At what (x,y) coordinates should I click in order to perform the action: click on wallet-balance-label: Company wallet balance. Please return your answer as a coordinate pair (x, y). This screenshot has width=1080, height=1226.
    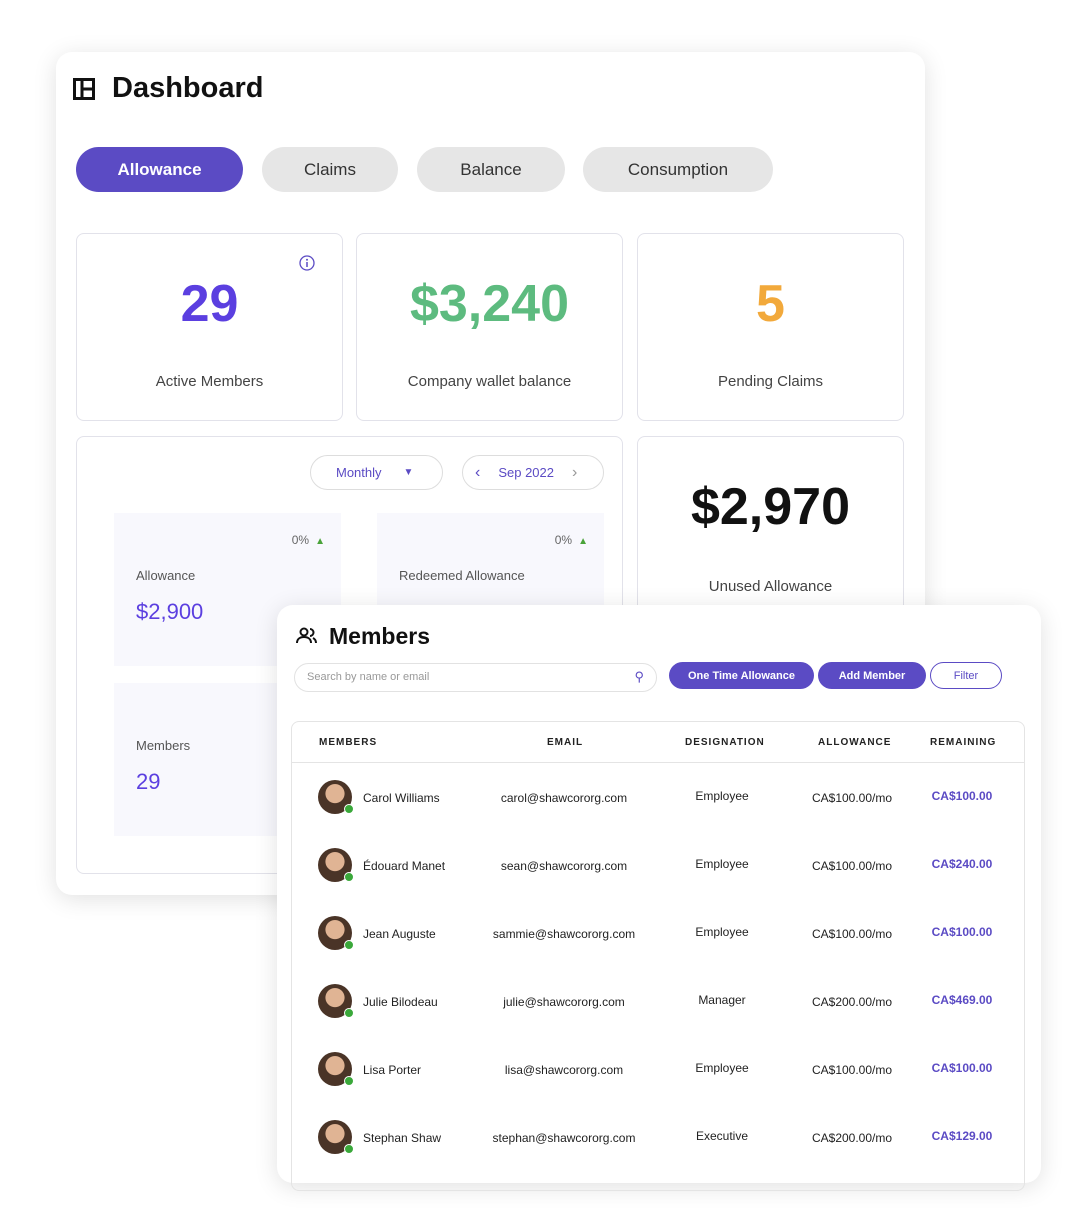
    Looking at the image, I should click on (489, 381).